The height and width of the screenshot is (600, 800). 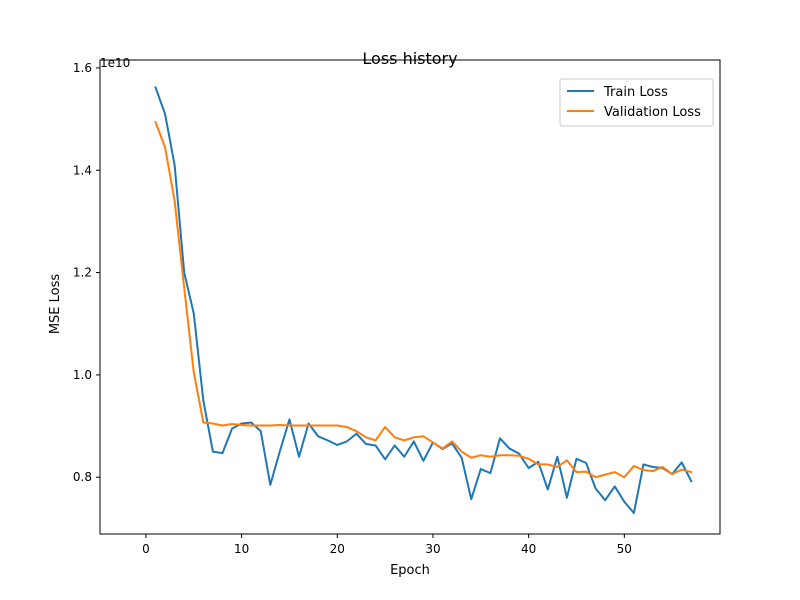 I want to click on x-tick-label: 20, so click(x=337, y=549).